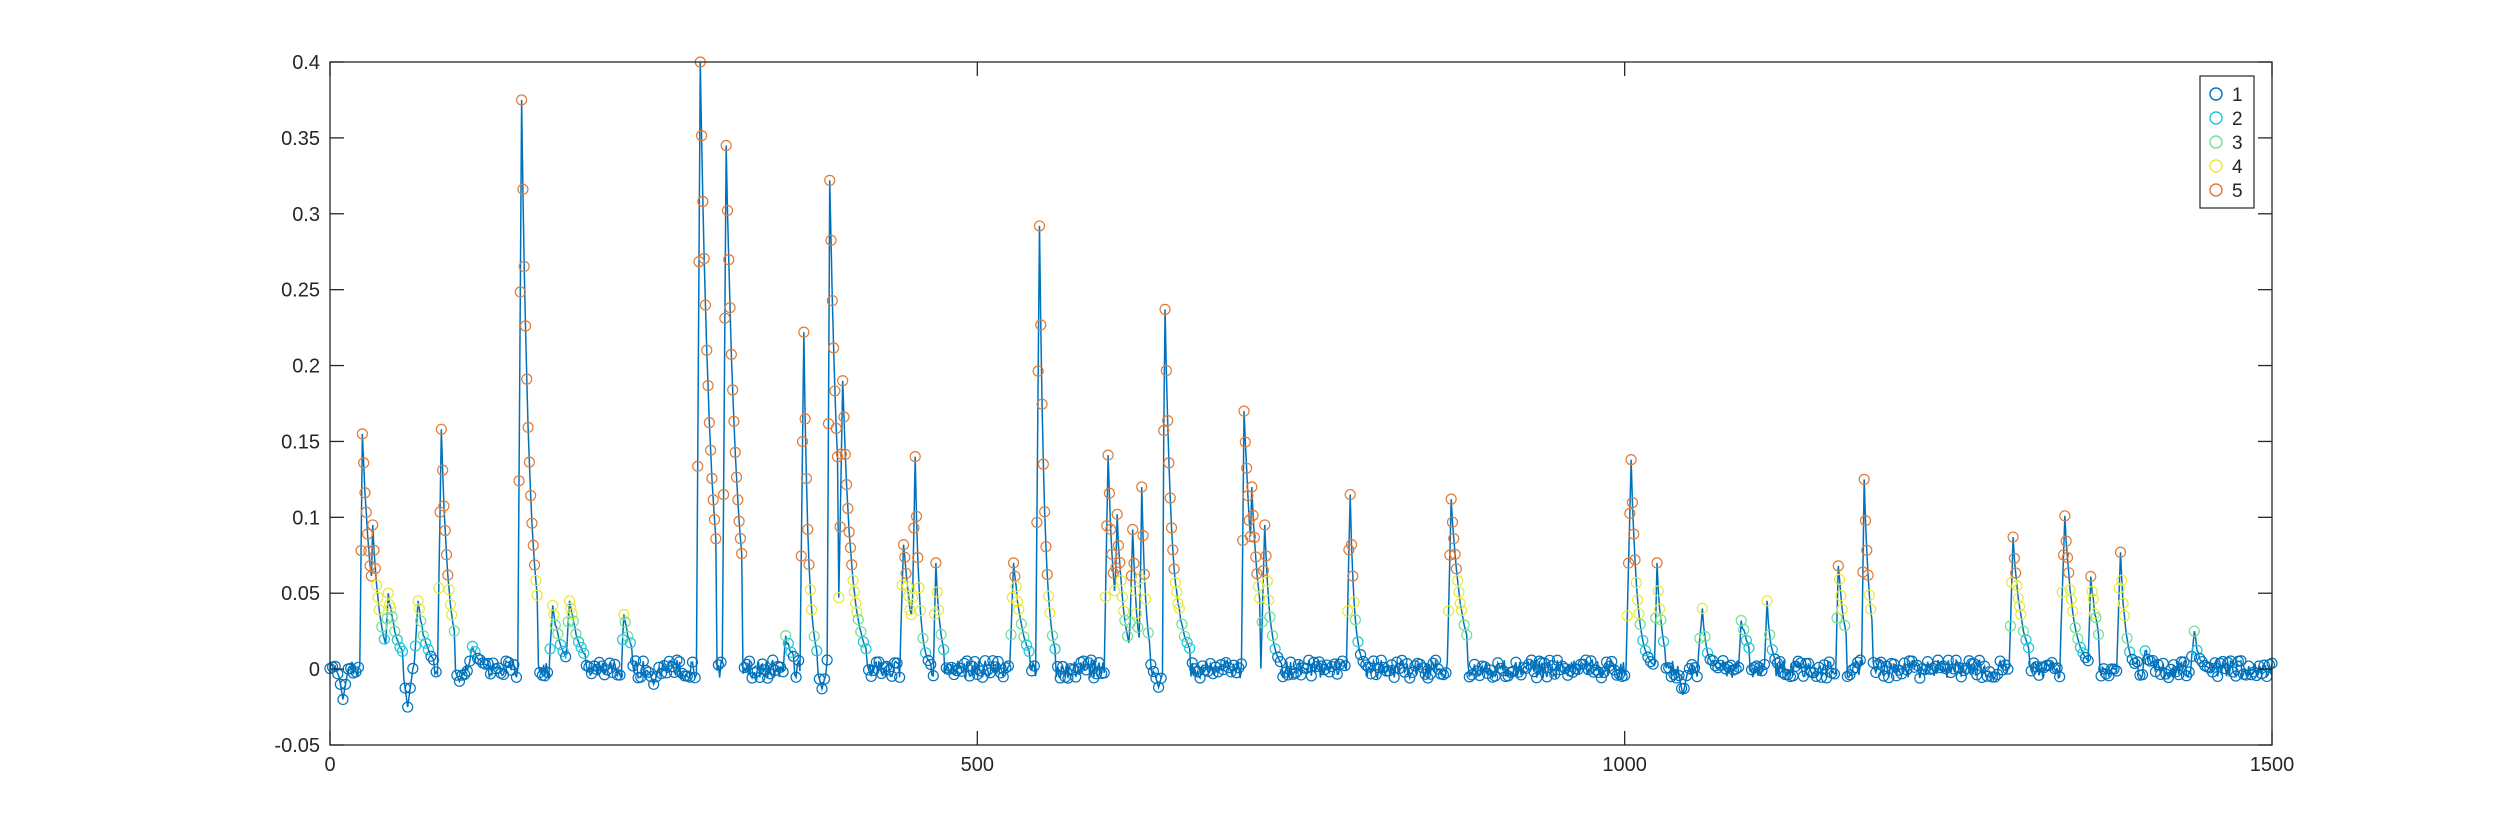 This screenshot has width=2500, height=838. Describe the element at coordinates (2216, 190) in the screenshot. I see `legend-marker` at that location.